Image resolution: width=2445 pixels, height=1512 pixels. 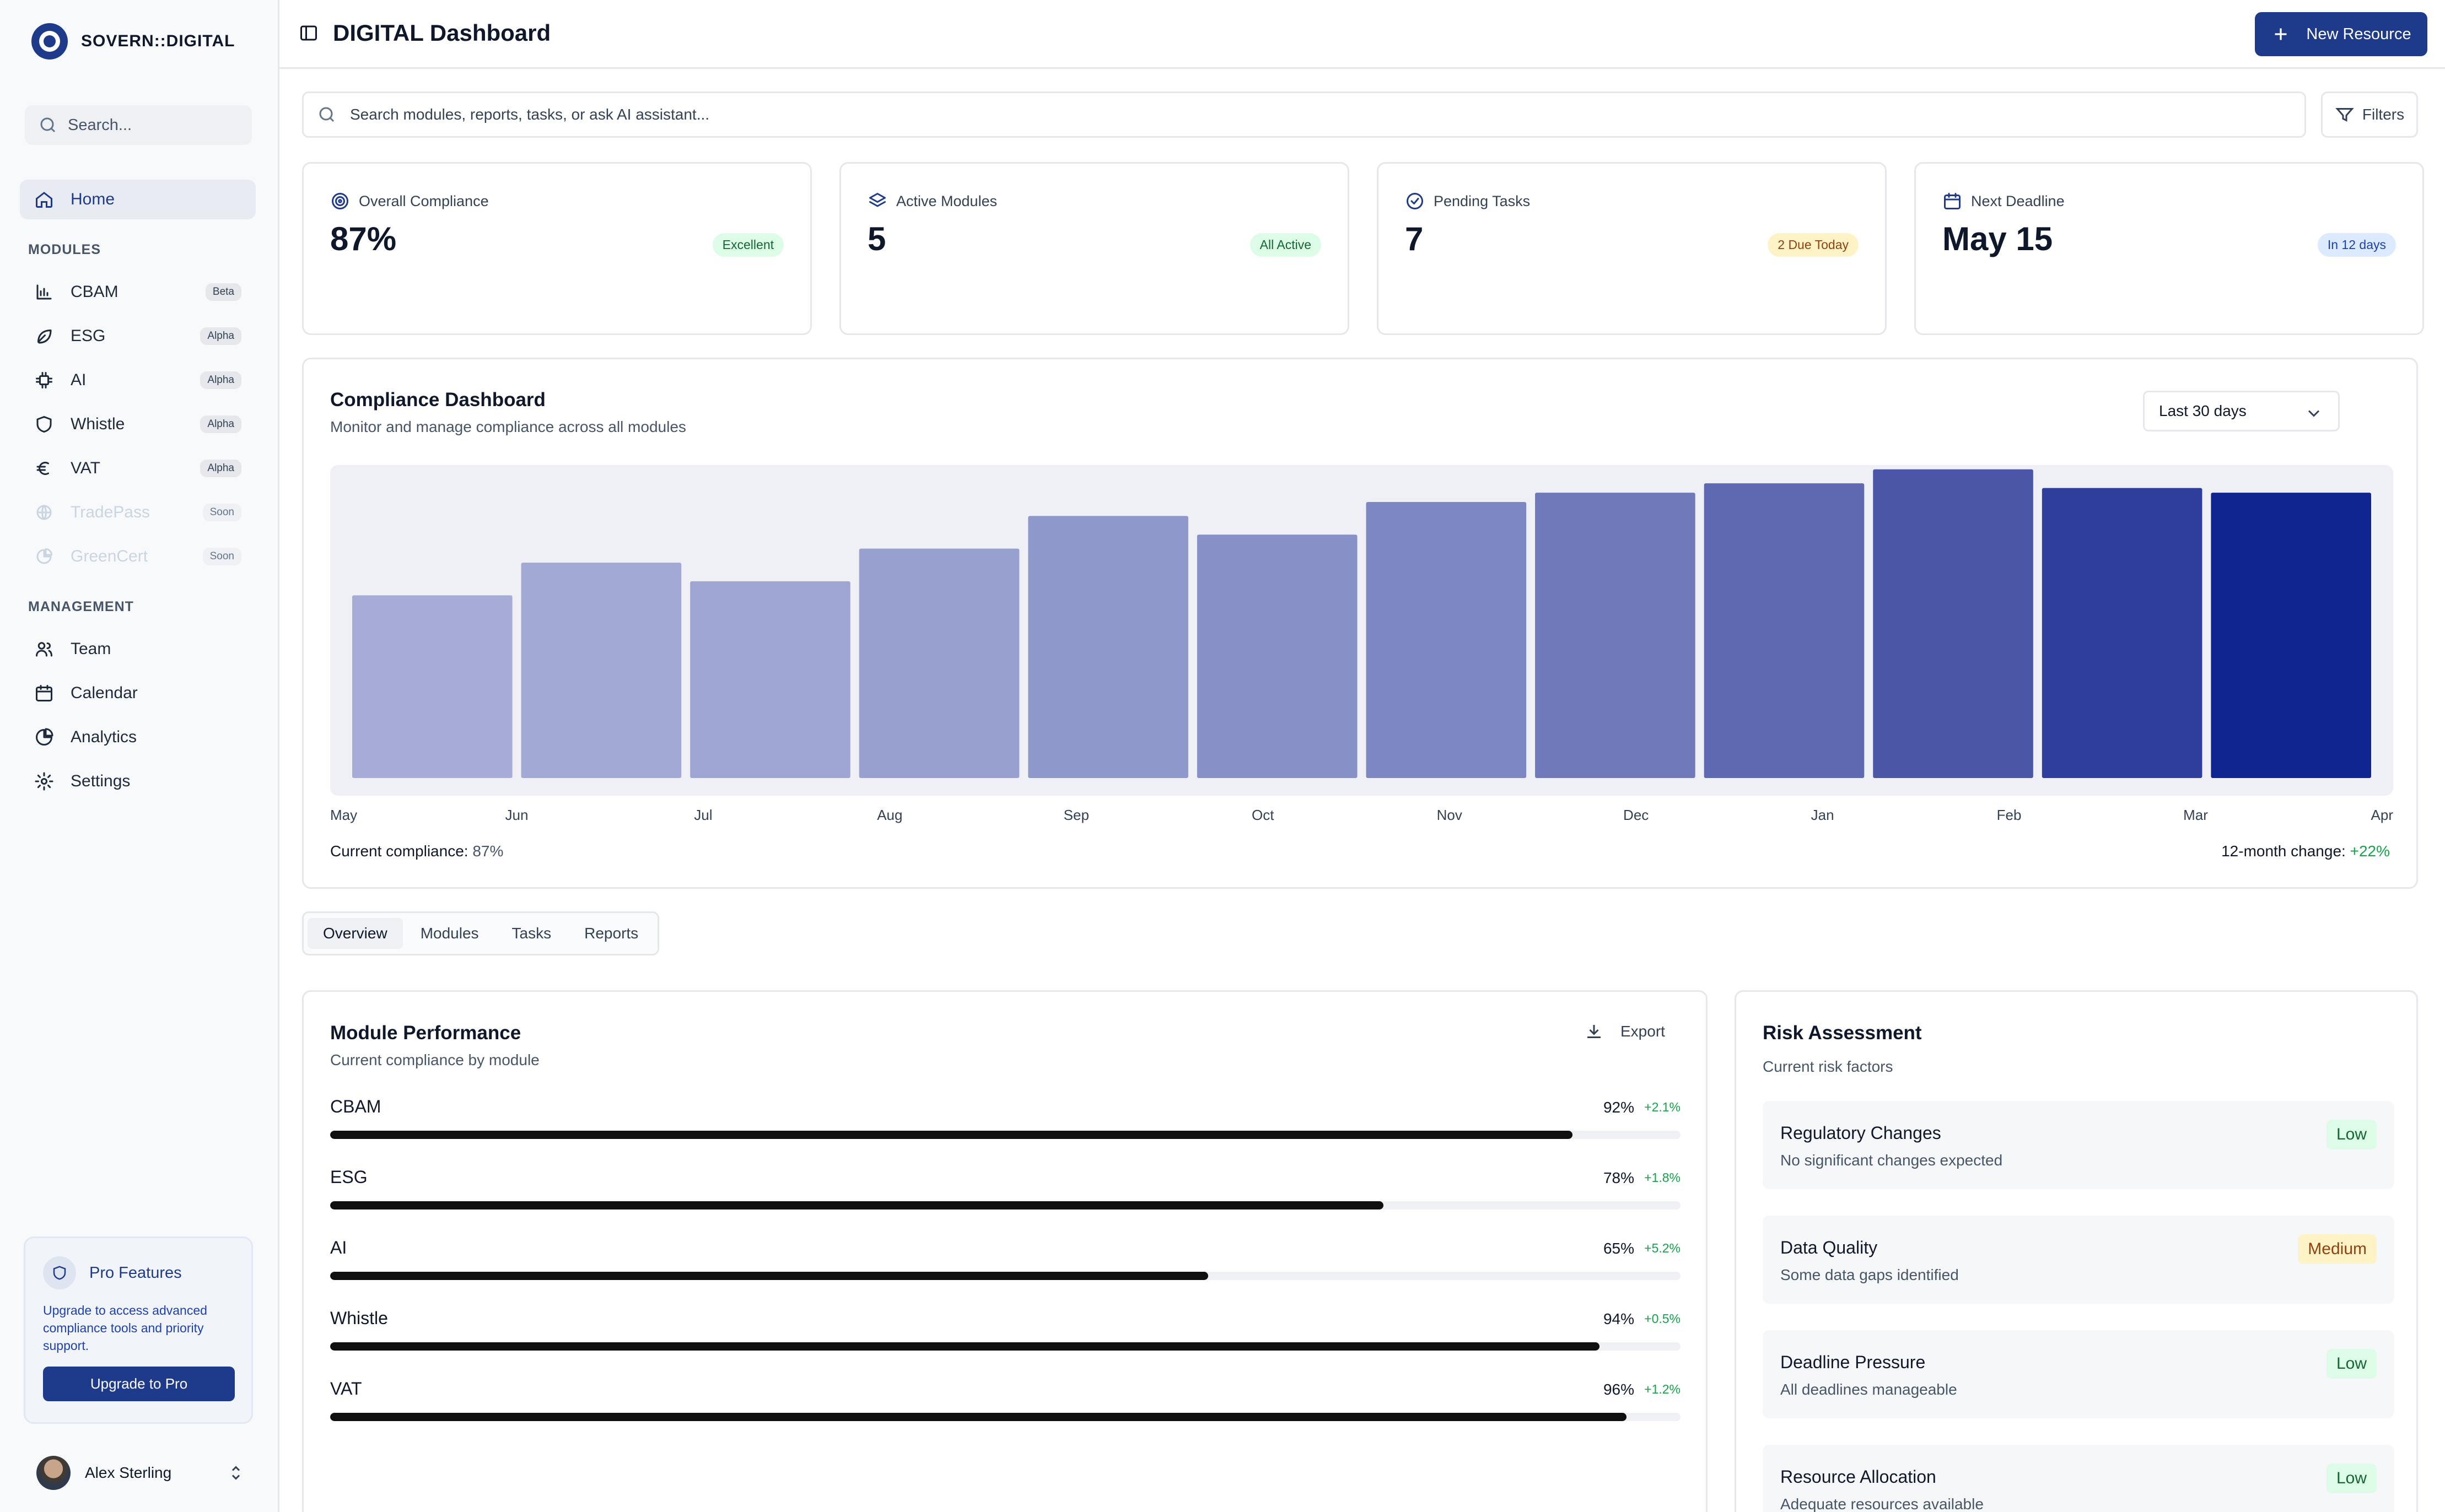 I want to click on sidebar-item-analytics: Analytics, so click(x=138, y=737).